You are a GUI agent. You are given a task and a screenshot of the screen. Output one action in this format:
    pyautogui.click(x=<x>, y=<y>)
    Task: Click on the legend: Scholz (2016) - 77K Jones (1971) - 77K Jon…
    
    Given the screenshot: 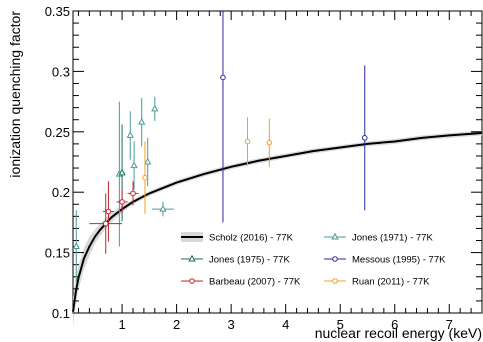 What is the action you would take?
    pyautogui.click(x=313, y=260)
    